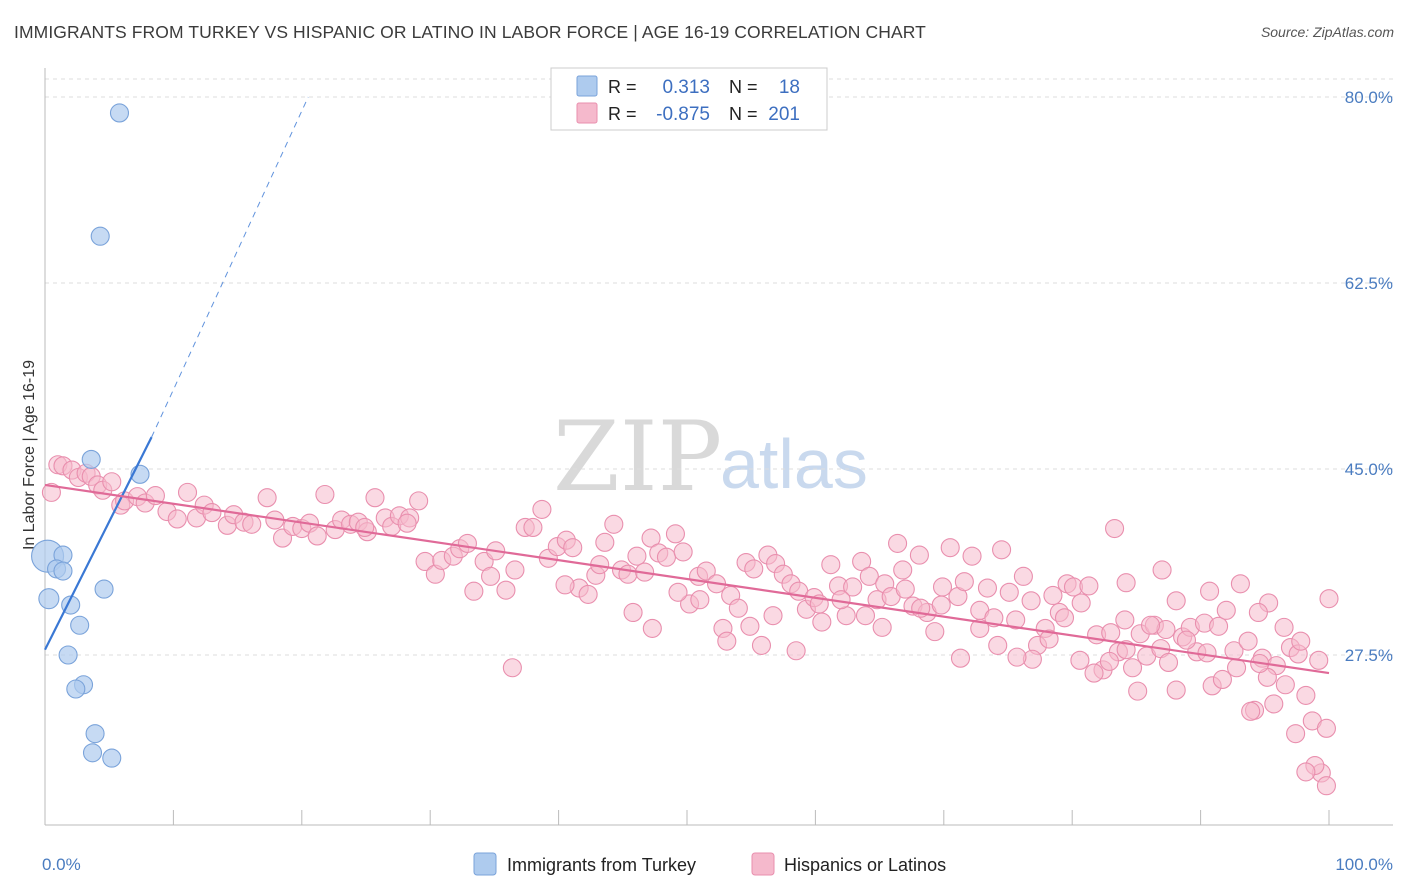 The image size is (1406, 892). What do you see at coordinates (230, 267) in the screenshot?
I see `turkey-trend-extension` at bounding box center [230, 267].